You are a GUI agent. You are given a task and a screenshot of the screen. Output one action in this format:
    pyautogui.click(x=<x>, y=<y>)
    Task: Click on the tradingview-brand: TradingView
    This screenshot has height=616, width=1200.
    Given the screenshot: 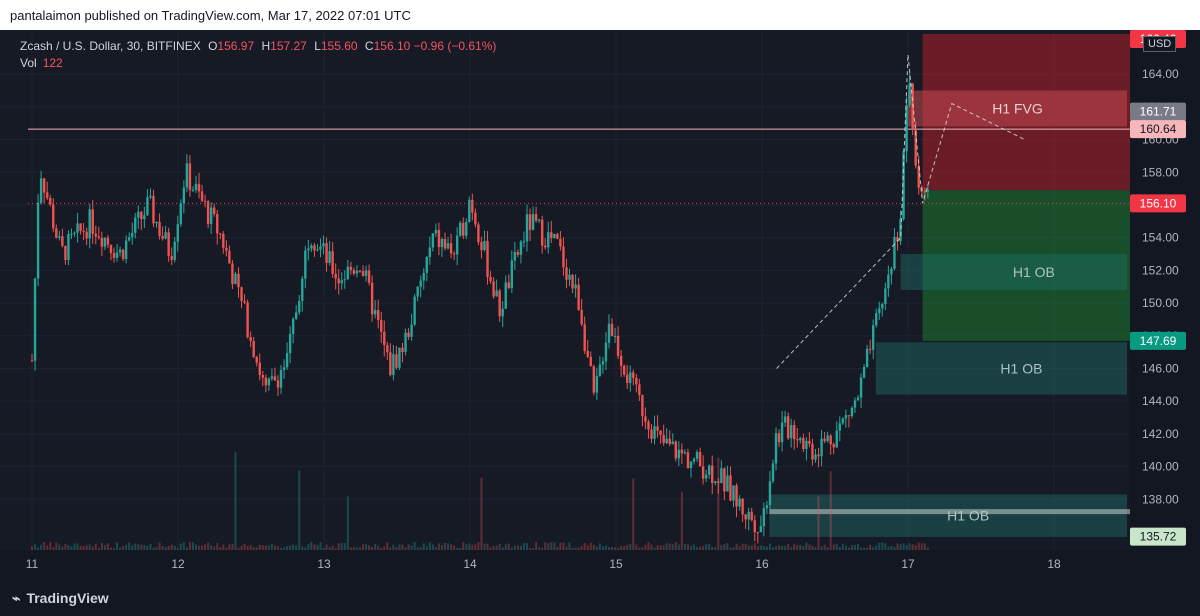 What is the action you would take?
    pyautogui.click(x=67, y=598)
    